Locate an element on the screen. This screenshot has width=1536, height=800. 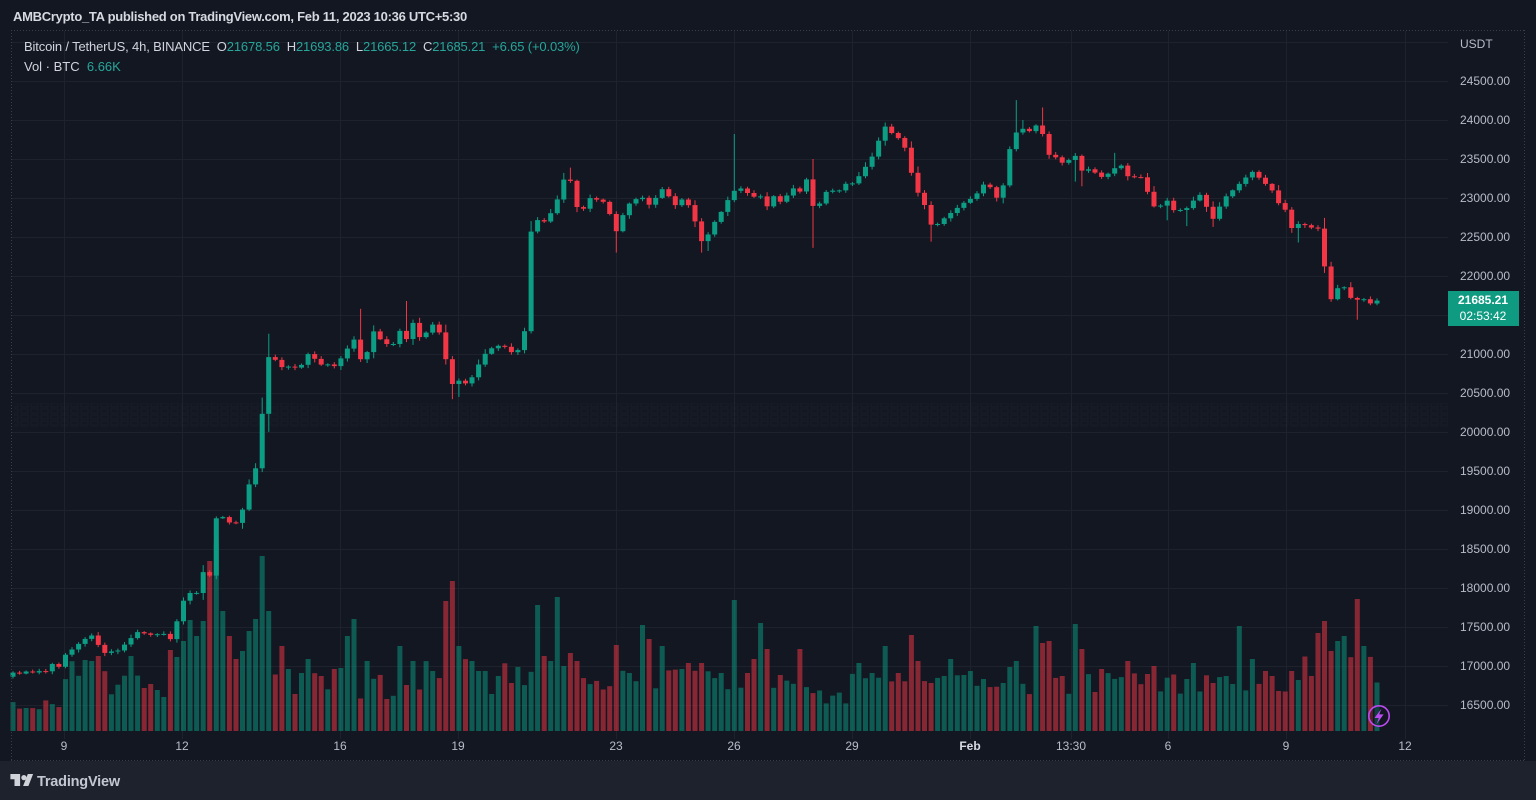
svg-text: 21000.00 is located at coordinates (1485, 354).